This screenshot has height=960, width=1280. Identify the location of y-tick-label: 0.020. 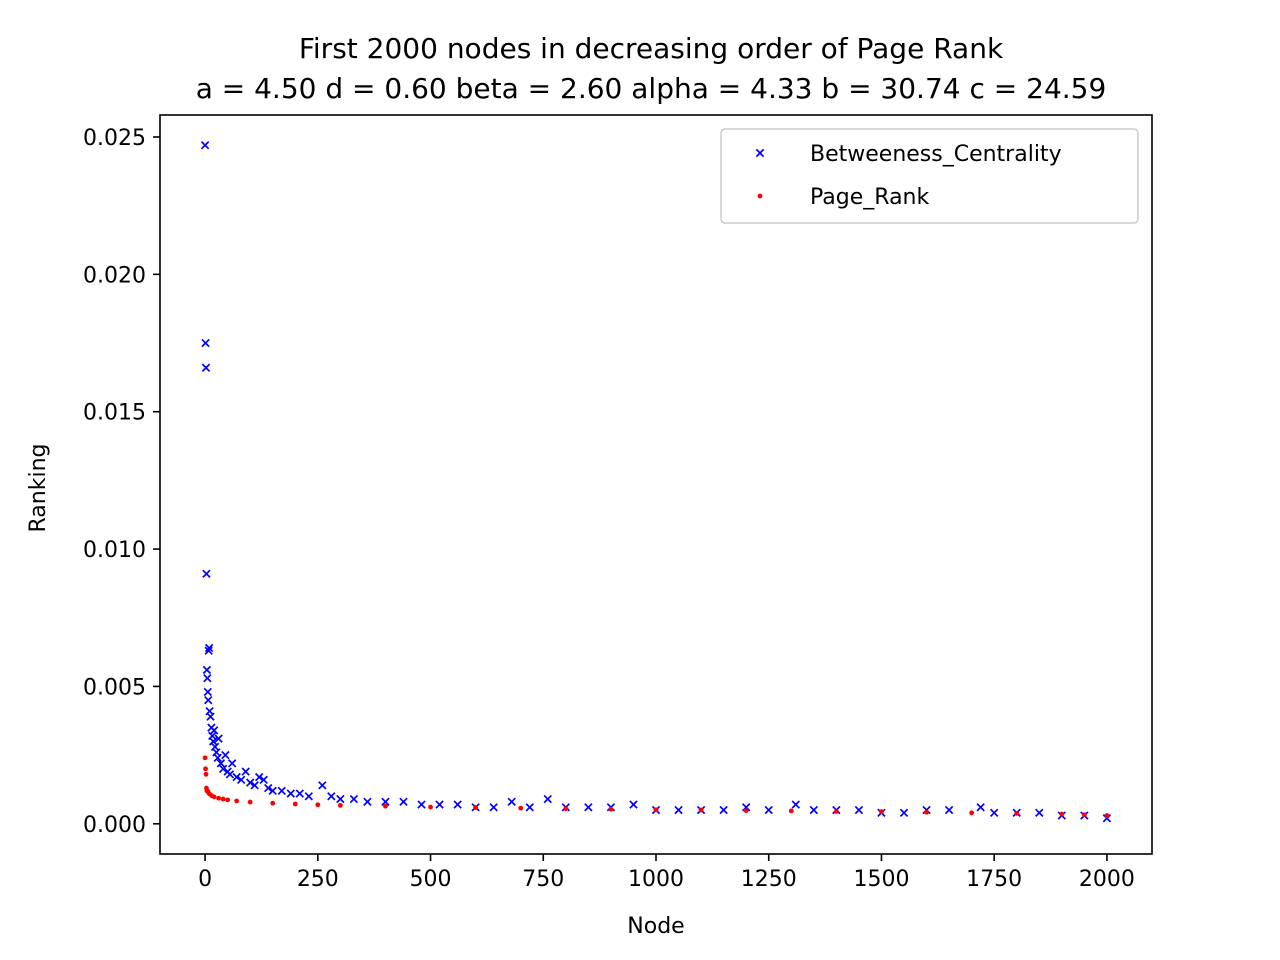
(114, 275).